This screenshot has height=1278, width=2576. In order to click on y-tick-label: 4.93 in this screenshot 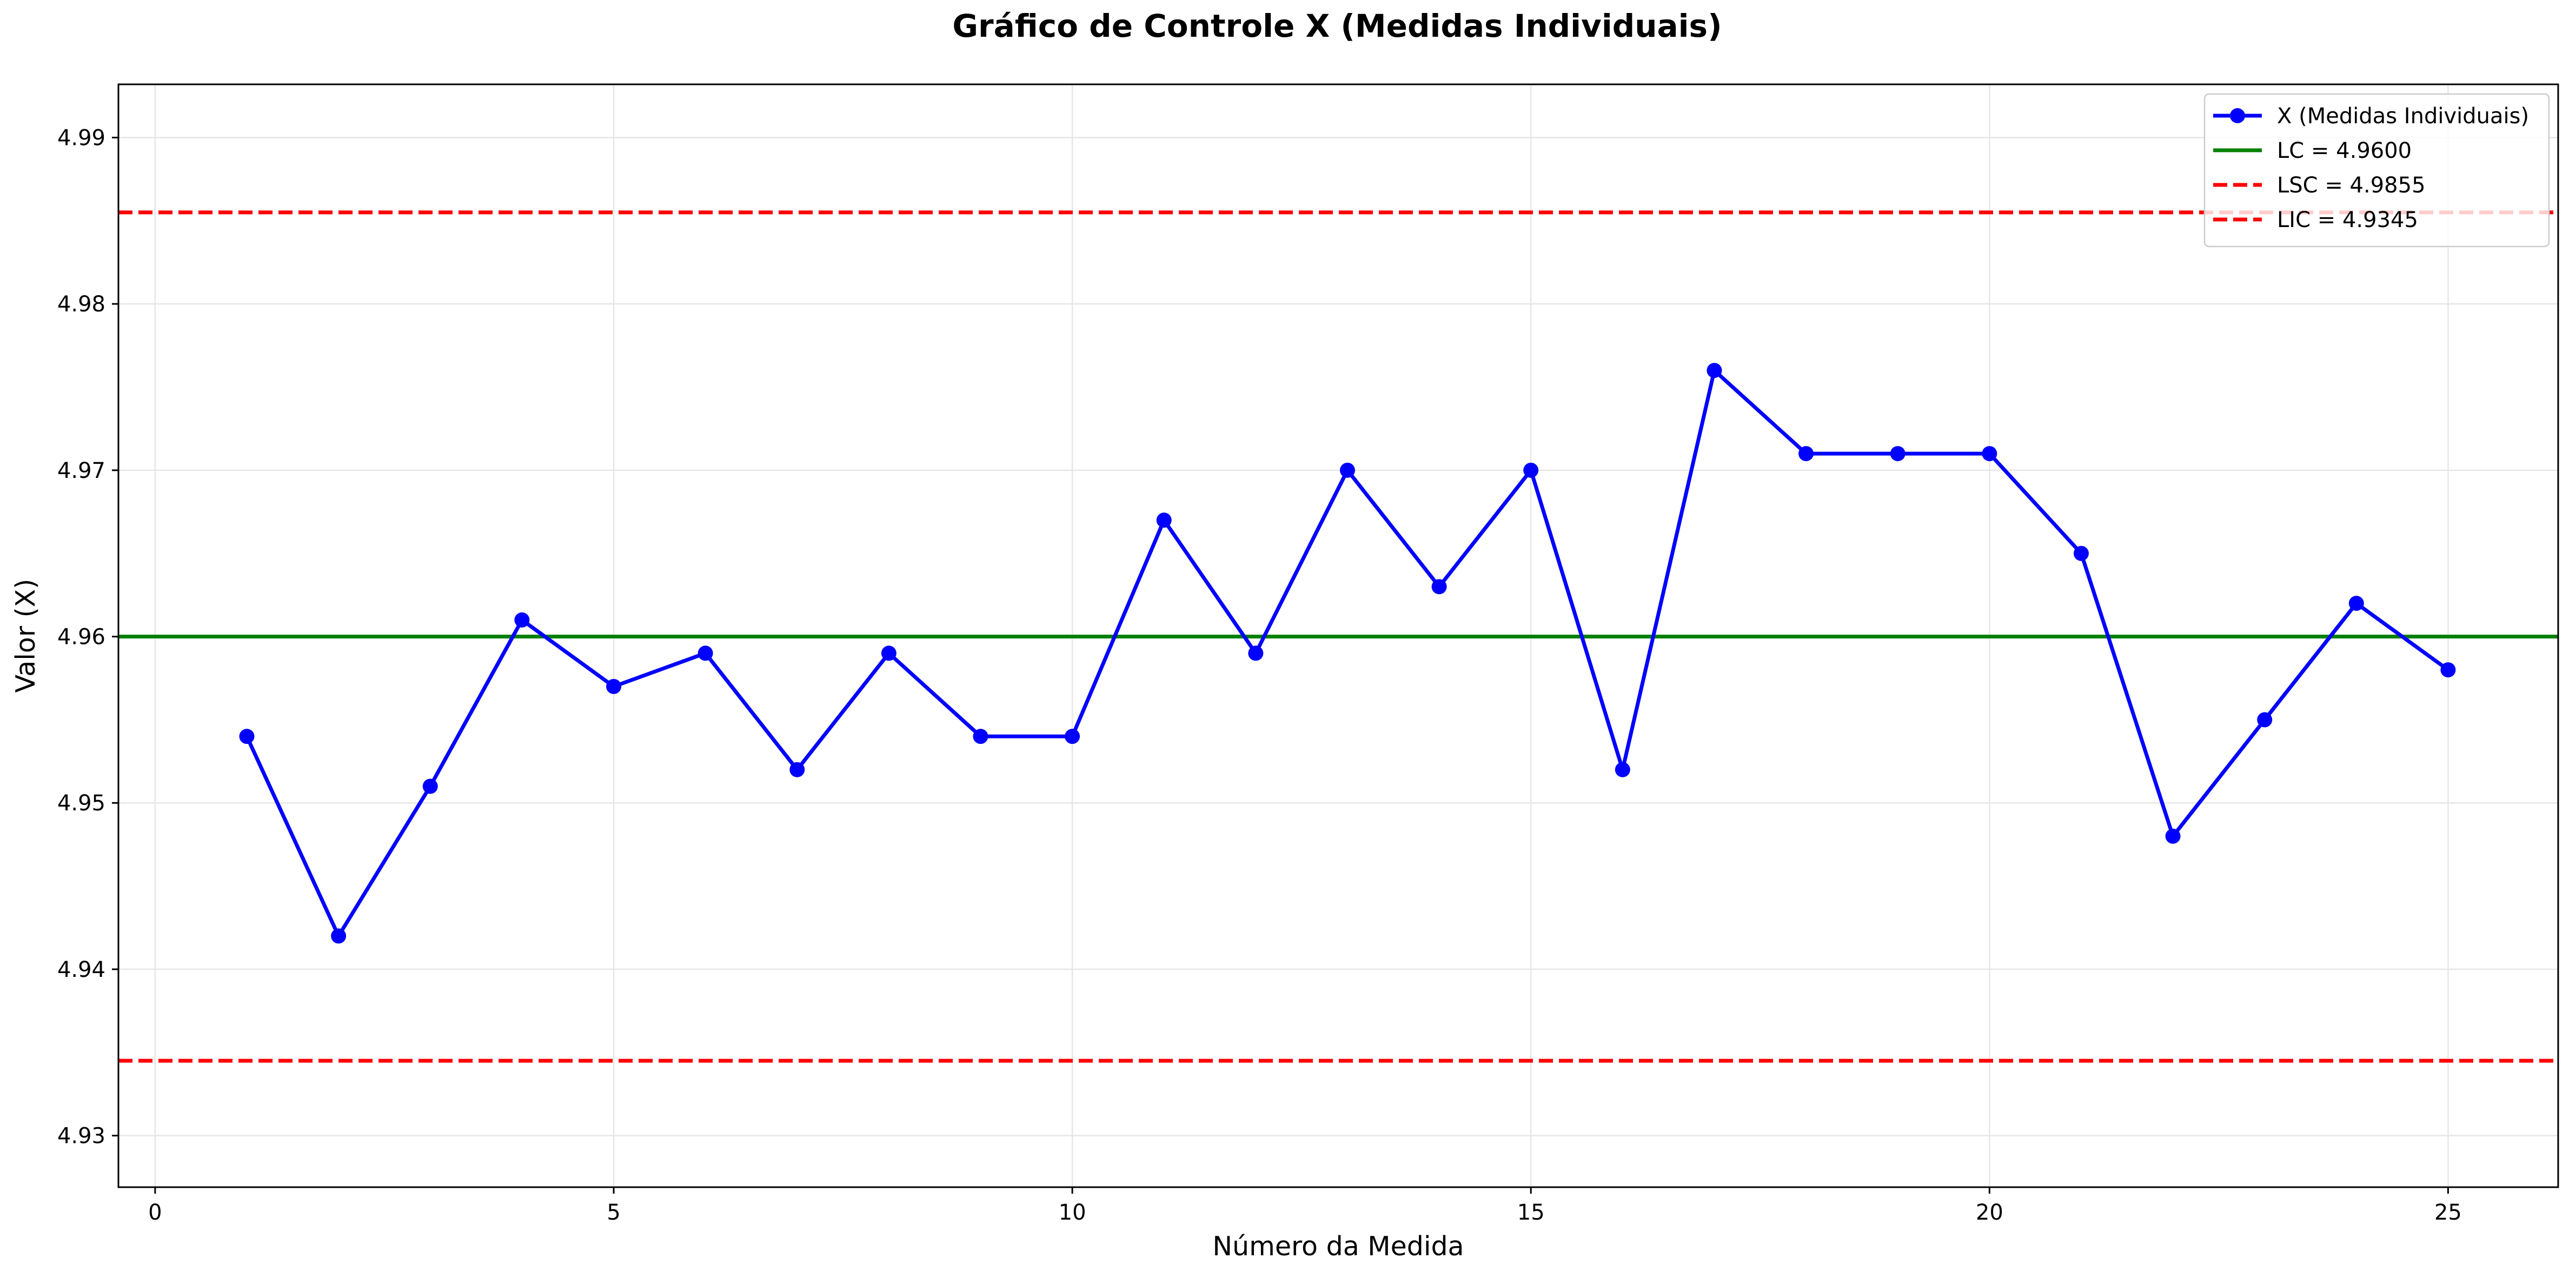, I will do `click(81, 1136)`.